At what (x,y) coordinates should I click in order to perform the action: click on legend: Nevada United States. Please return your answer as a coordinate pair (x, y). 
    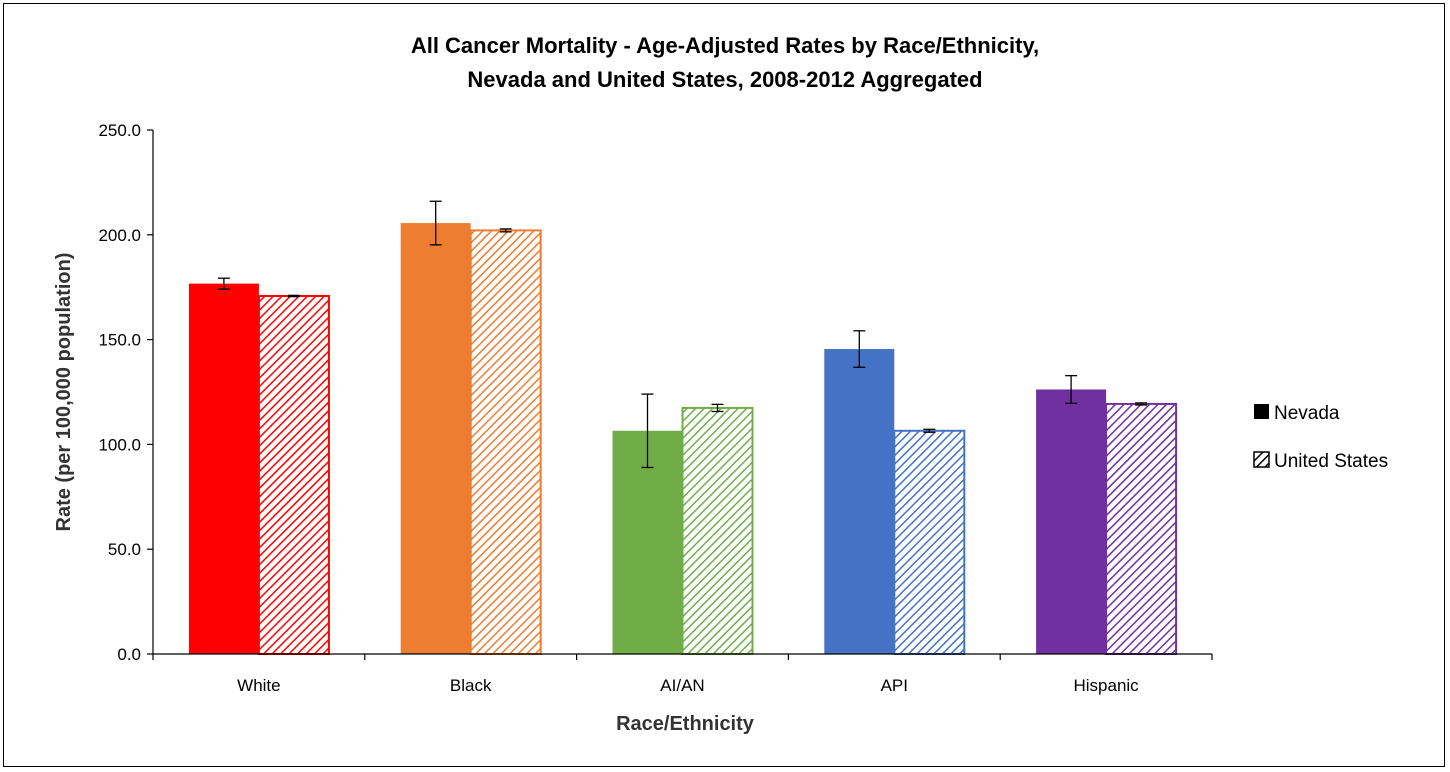
    Looking at the image, I should click on (1320, 437).